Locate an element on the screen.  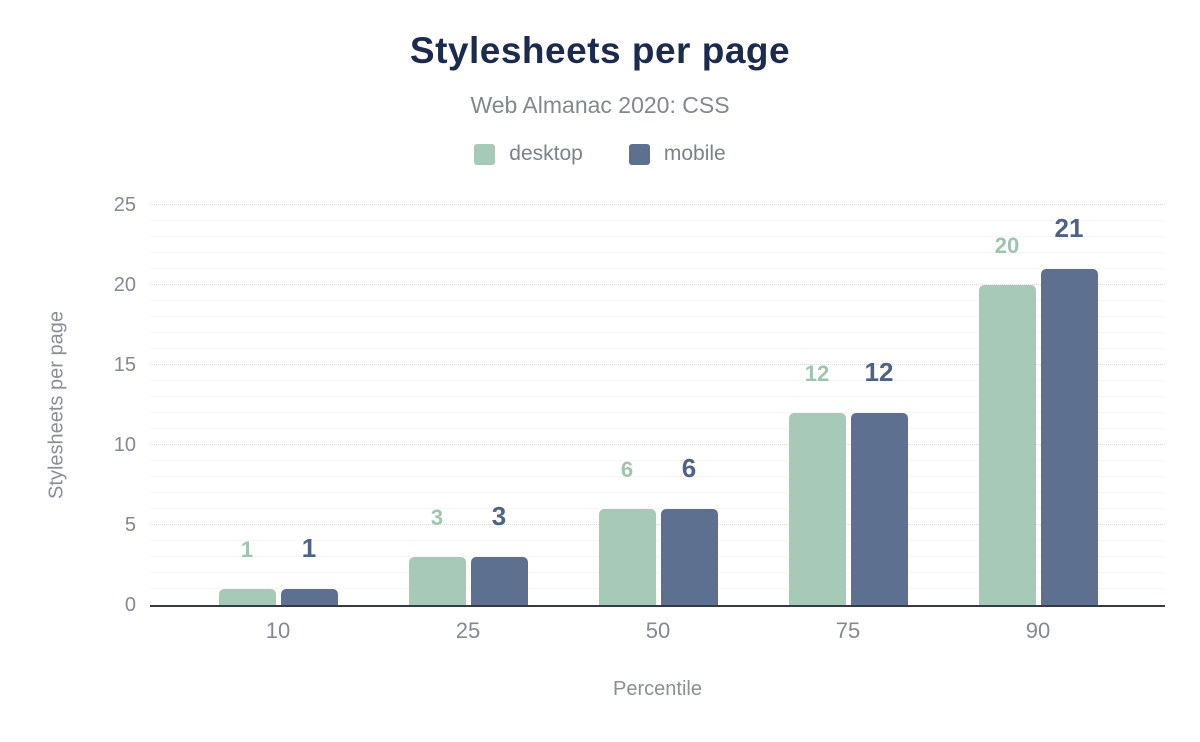
bar-value-label-desktop-p75: 12 is located at coordinates (817, 373).